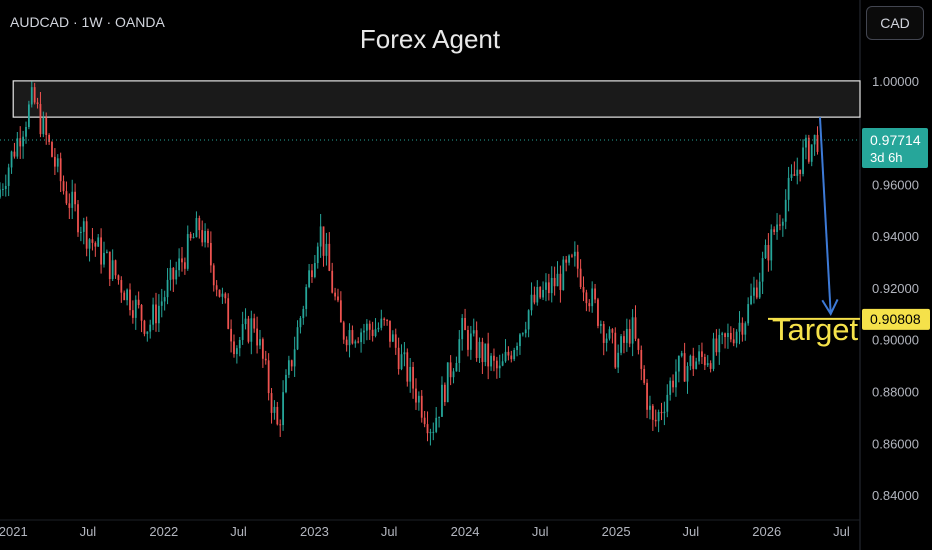  Describe the element at coordinates (895, 340) in the screenshot. I see `y-tick-label: 0.90000` at that location.